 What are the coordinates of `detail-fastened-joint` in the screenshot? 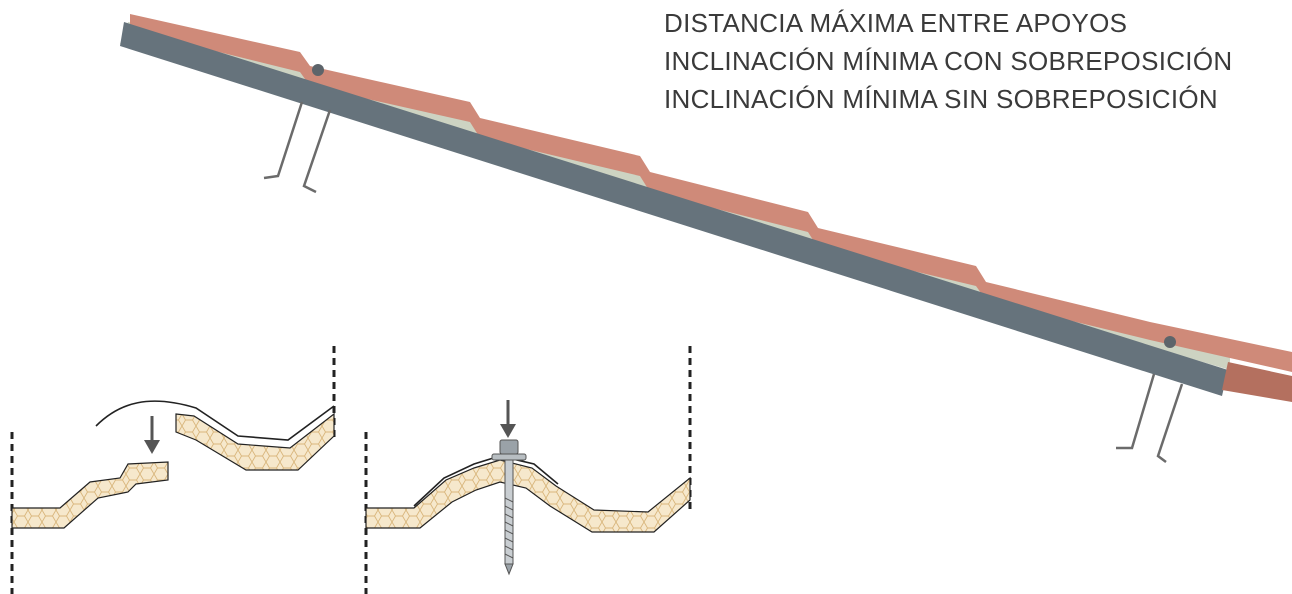 It's located at (528, 470).